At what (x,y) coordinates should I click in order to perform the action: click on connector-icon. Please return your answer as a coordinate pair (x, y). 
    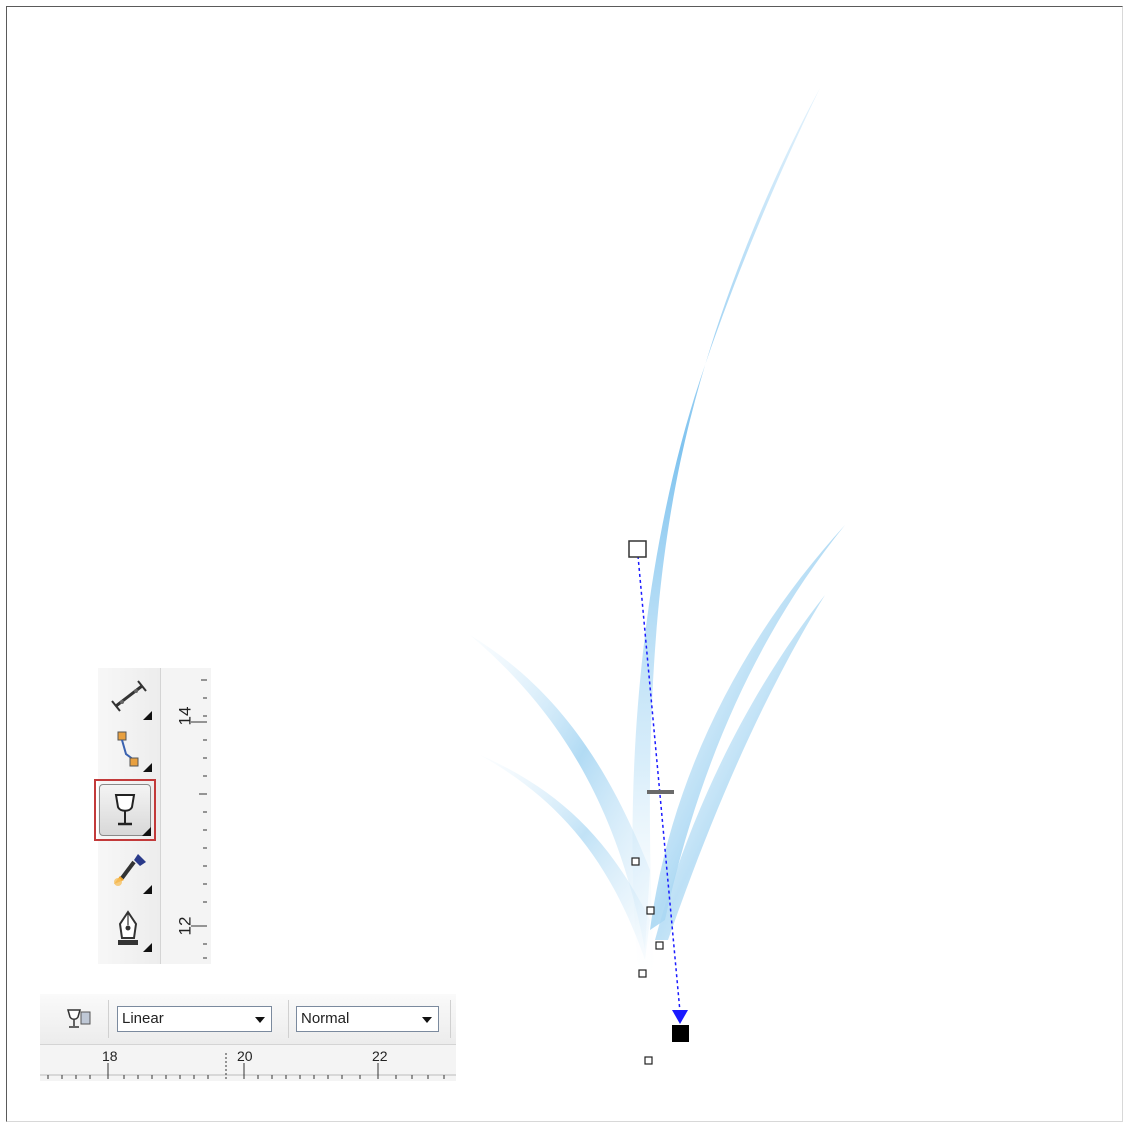
    Looking at the image, I should click on (128, 749).